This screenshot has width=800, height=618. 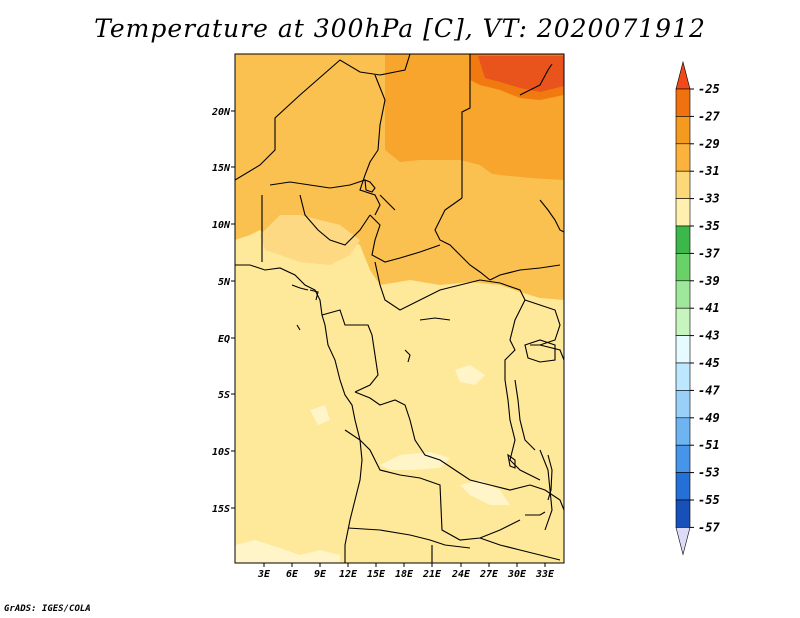 What do you see at coordinates (520, 549) in the screenshot?
I see `border-zimbabwe` at bounding box center [520, 549].